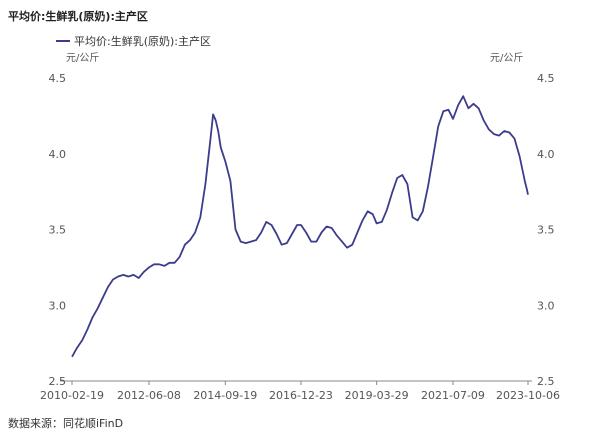 This screenshot has width=600, height=439. I want to click on x-tick-label: 2016-12-23, so click(301, 395).